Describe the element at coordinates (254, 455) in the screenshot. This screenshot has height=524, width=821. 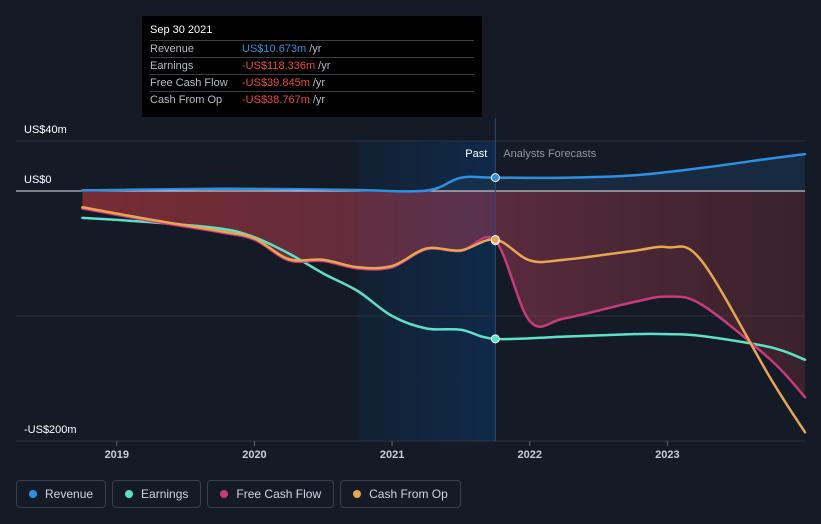
I see `x-tick-label: 2020` at that location.